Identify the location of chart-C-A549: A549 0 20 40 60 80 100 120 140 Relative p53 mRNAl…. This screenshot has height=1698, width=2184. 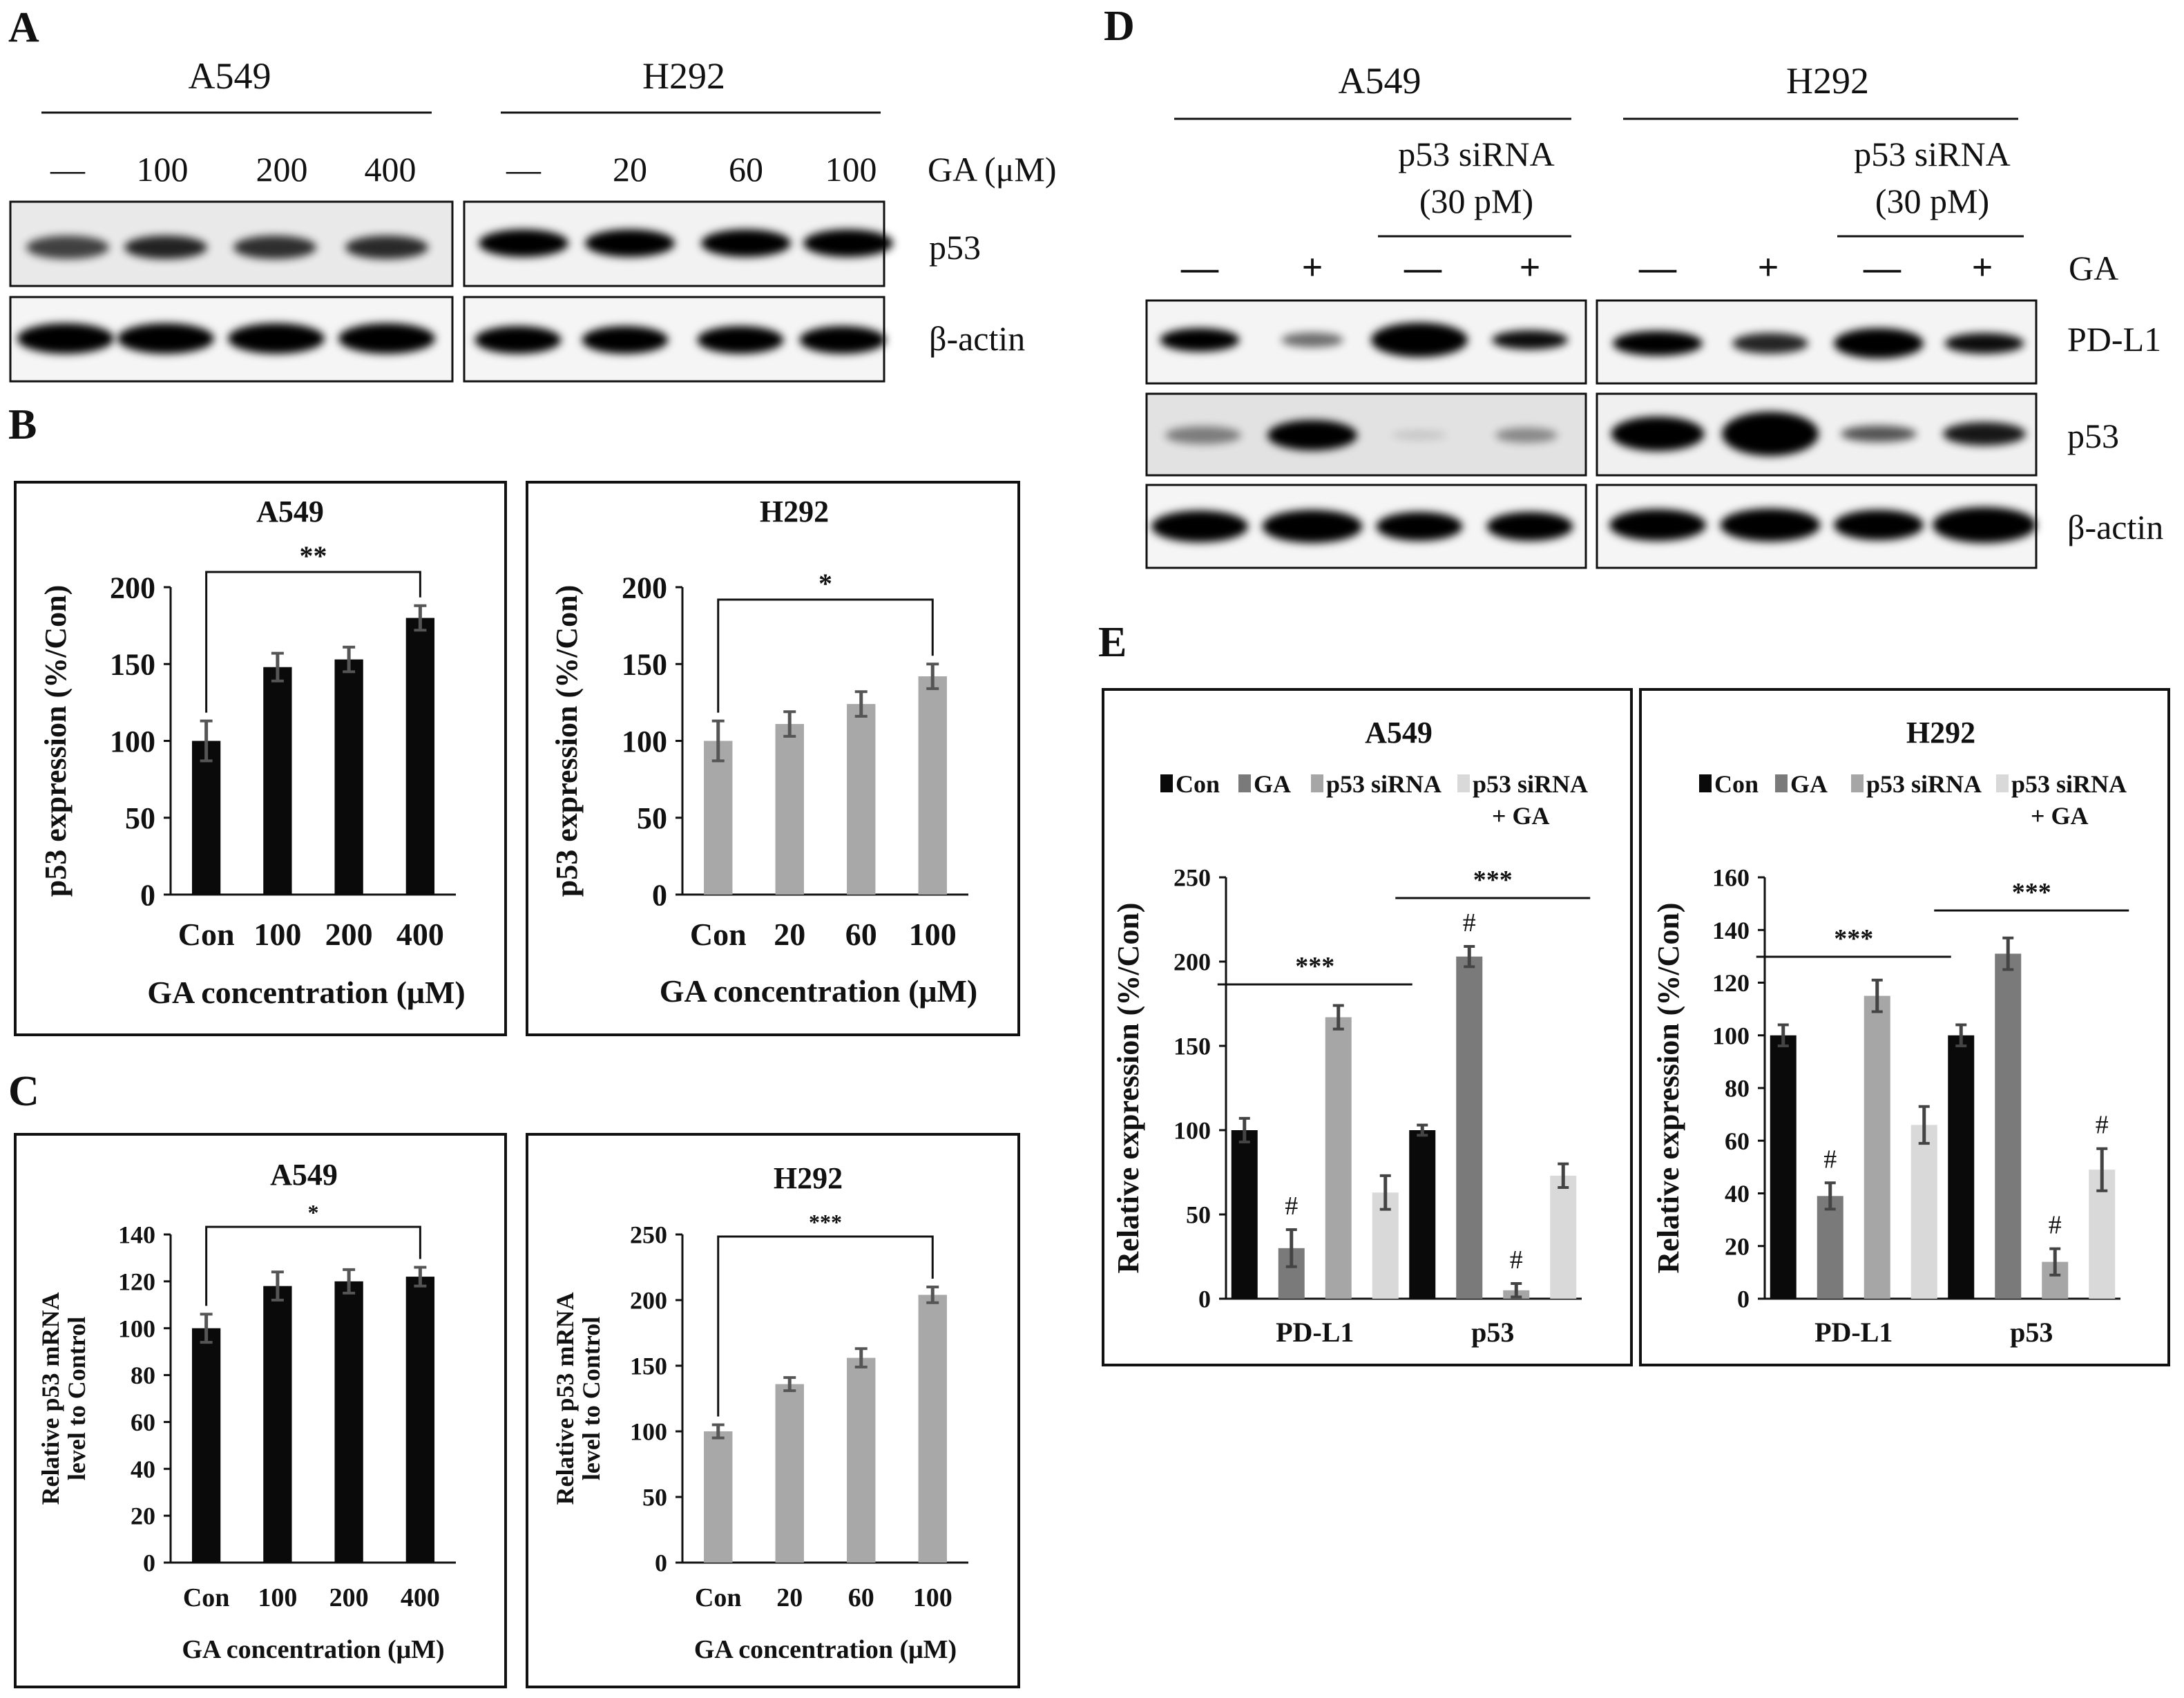
(260, 1410).